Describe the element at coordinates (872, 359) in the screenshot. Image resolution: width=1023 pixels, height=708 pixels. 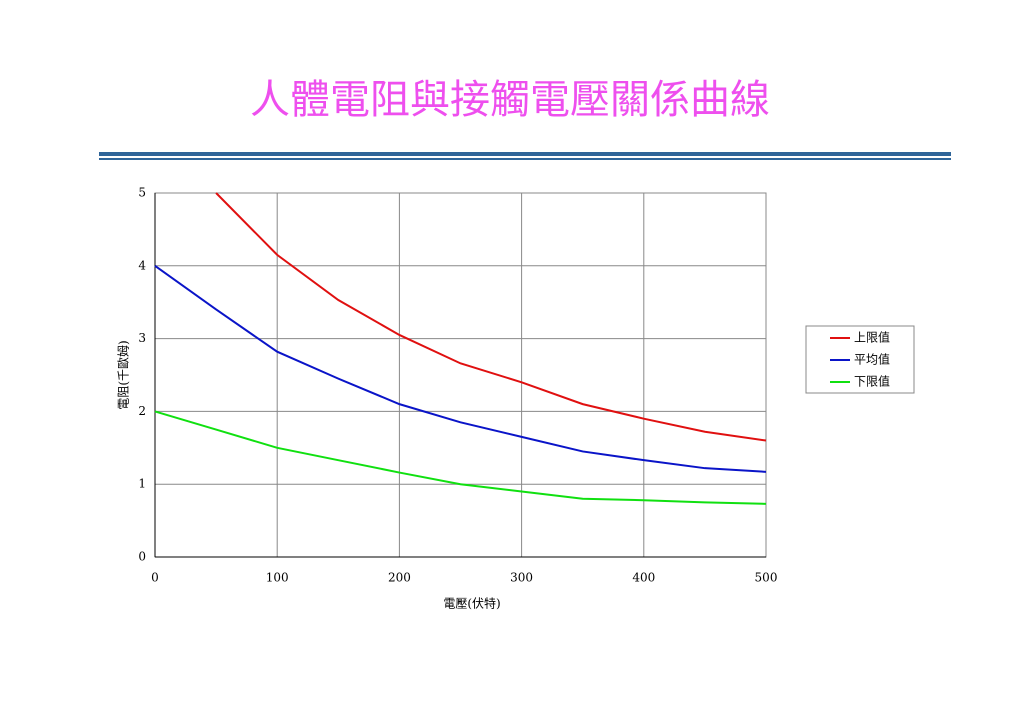
I see `legend-label: 平均值` at that location.